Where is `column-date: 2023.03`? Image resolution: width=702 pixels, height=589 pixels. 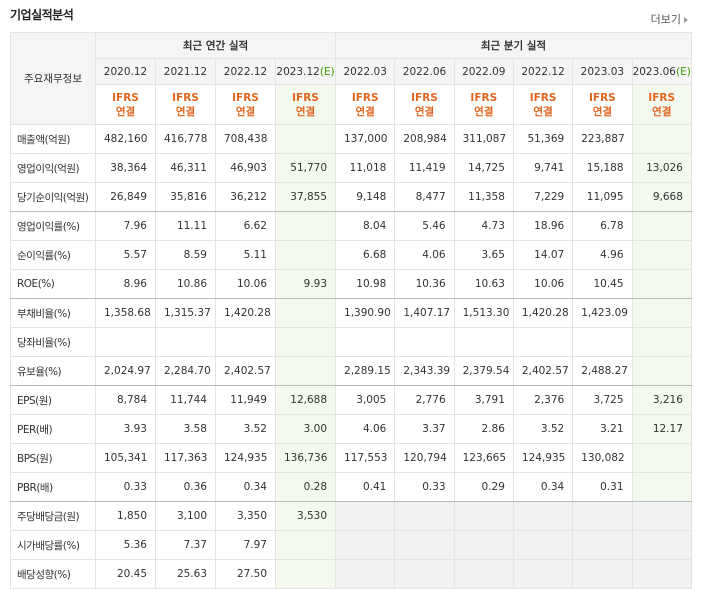
column-date: 2023.03 is located at coordinates (602, 71).